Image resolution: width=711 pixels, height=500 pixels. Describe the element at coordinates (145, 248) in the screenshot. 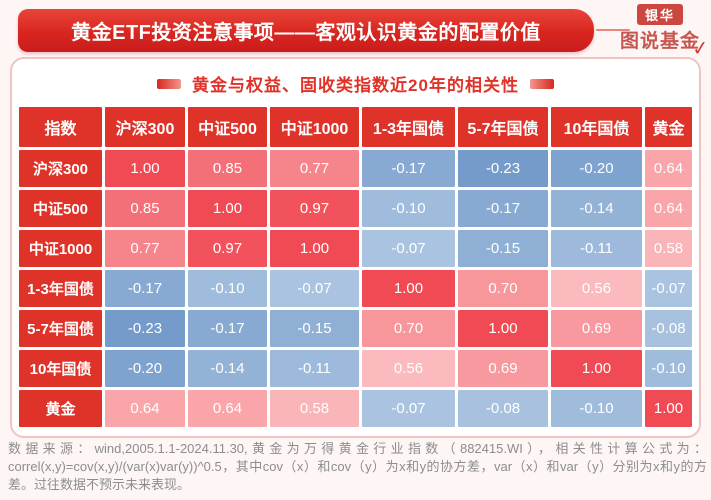

I see `correlation-cell-r2c0: 0.77` at that location.